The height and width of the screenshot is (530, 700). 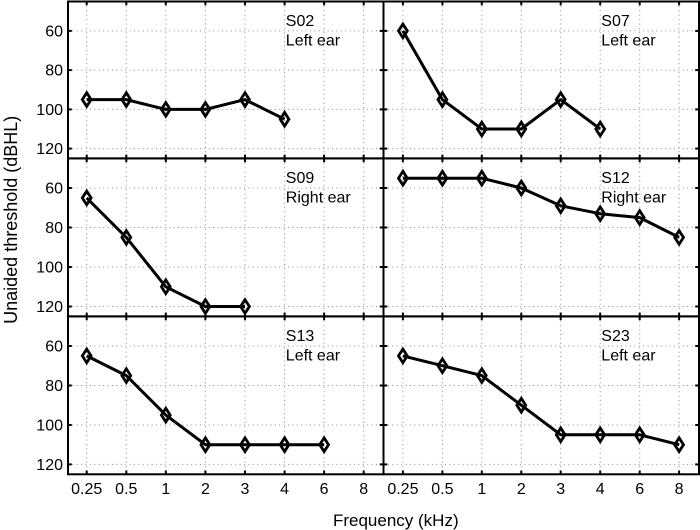 I want to click on svg-text: S23, so click(x=615, y=336).